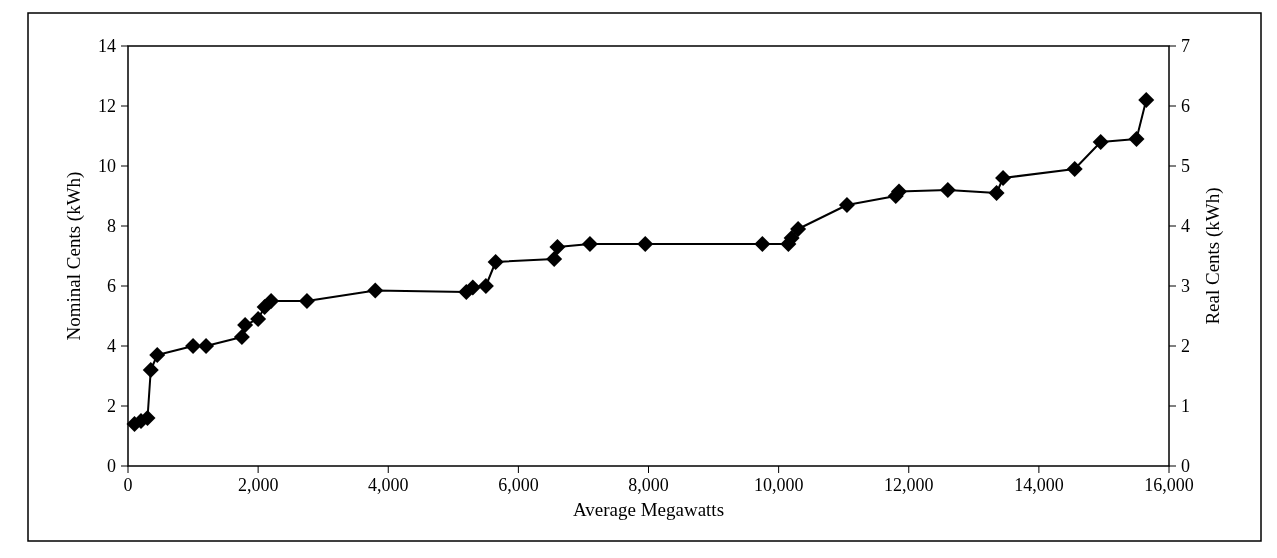 The height and width of the screenshot is (558, 1277). What do you see at coordinates (778, 485) in the screenshot?
I see `x-tick-label: 10,000` at bounding box center [778, 485].